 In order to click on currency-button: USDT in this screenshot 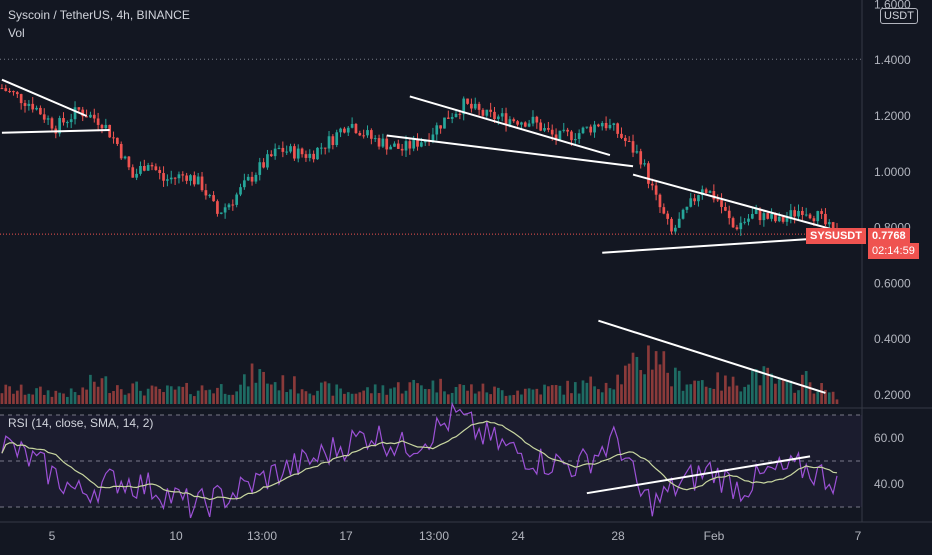, I will do `click(899, 16)`.